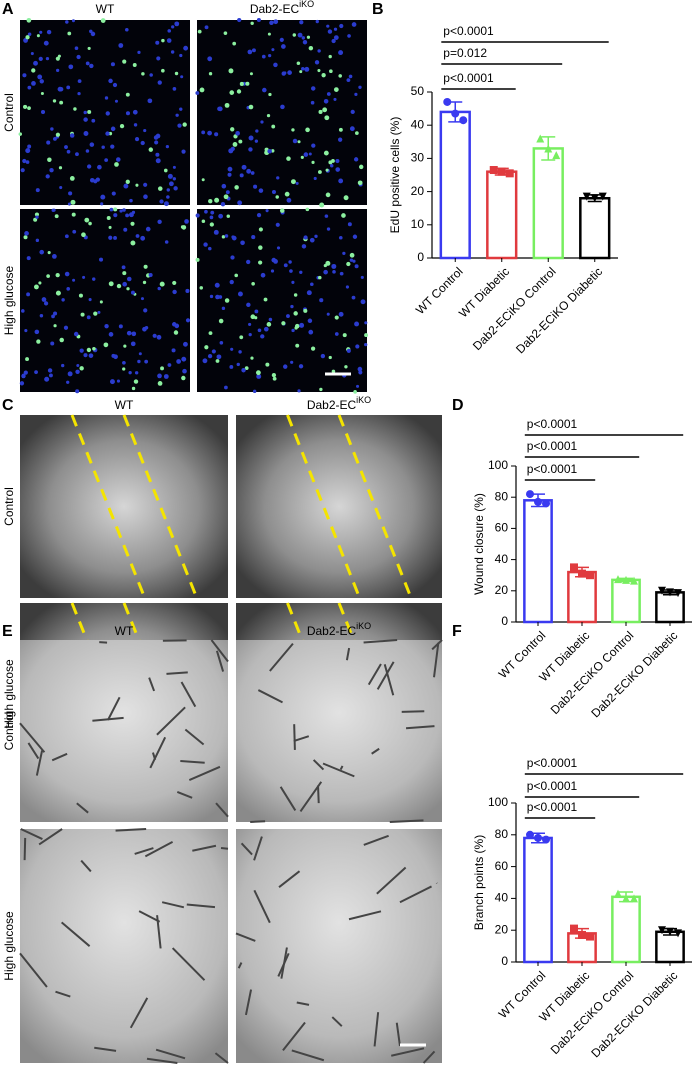  What do you see at coordinates (502, 834) in the screenshot?
I see `y-tick-label: 80` at bounding box center [502, 834].